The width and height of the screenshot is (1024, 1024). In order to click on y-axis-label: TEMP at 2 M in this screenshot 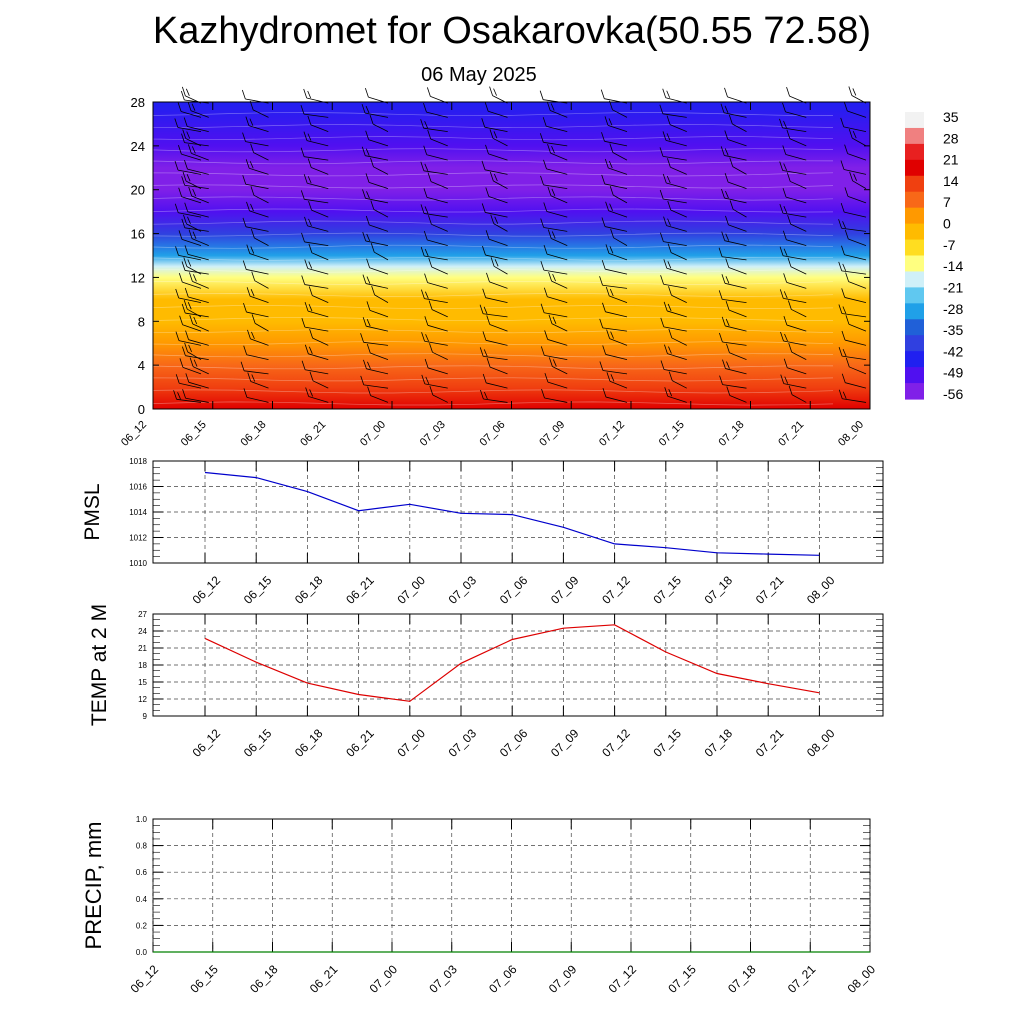, I will do `click(99, 665)`.